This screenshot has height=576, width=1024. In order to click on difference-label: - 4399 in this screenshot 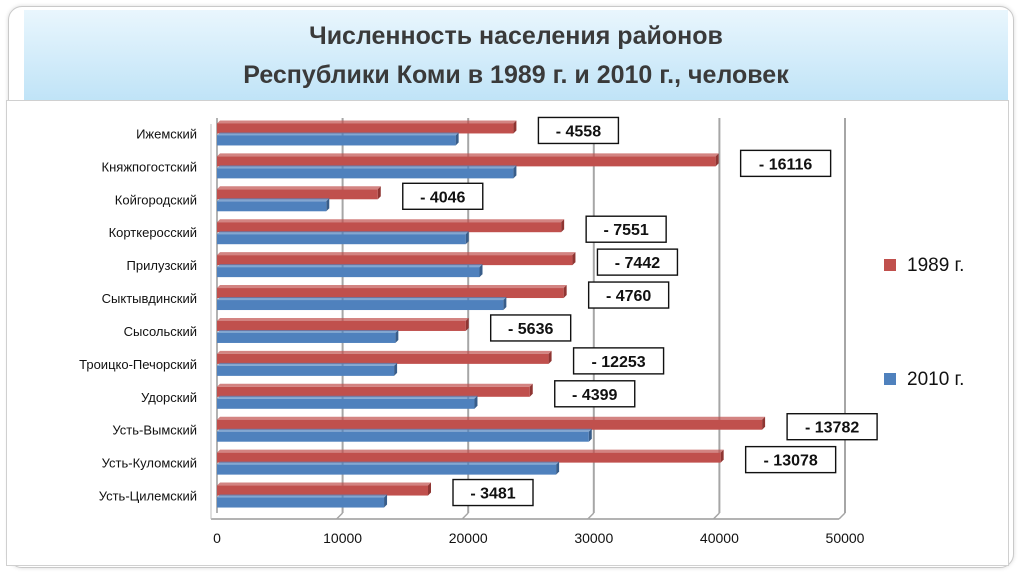, I will do `click(594, 395)`.